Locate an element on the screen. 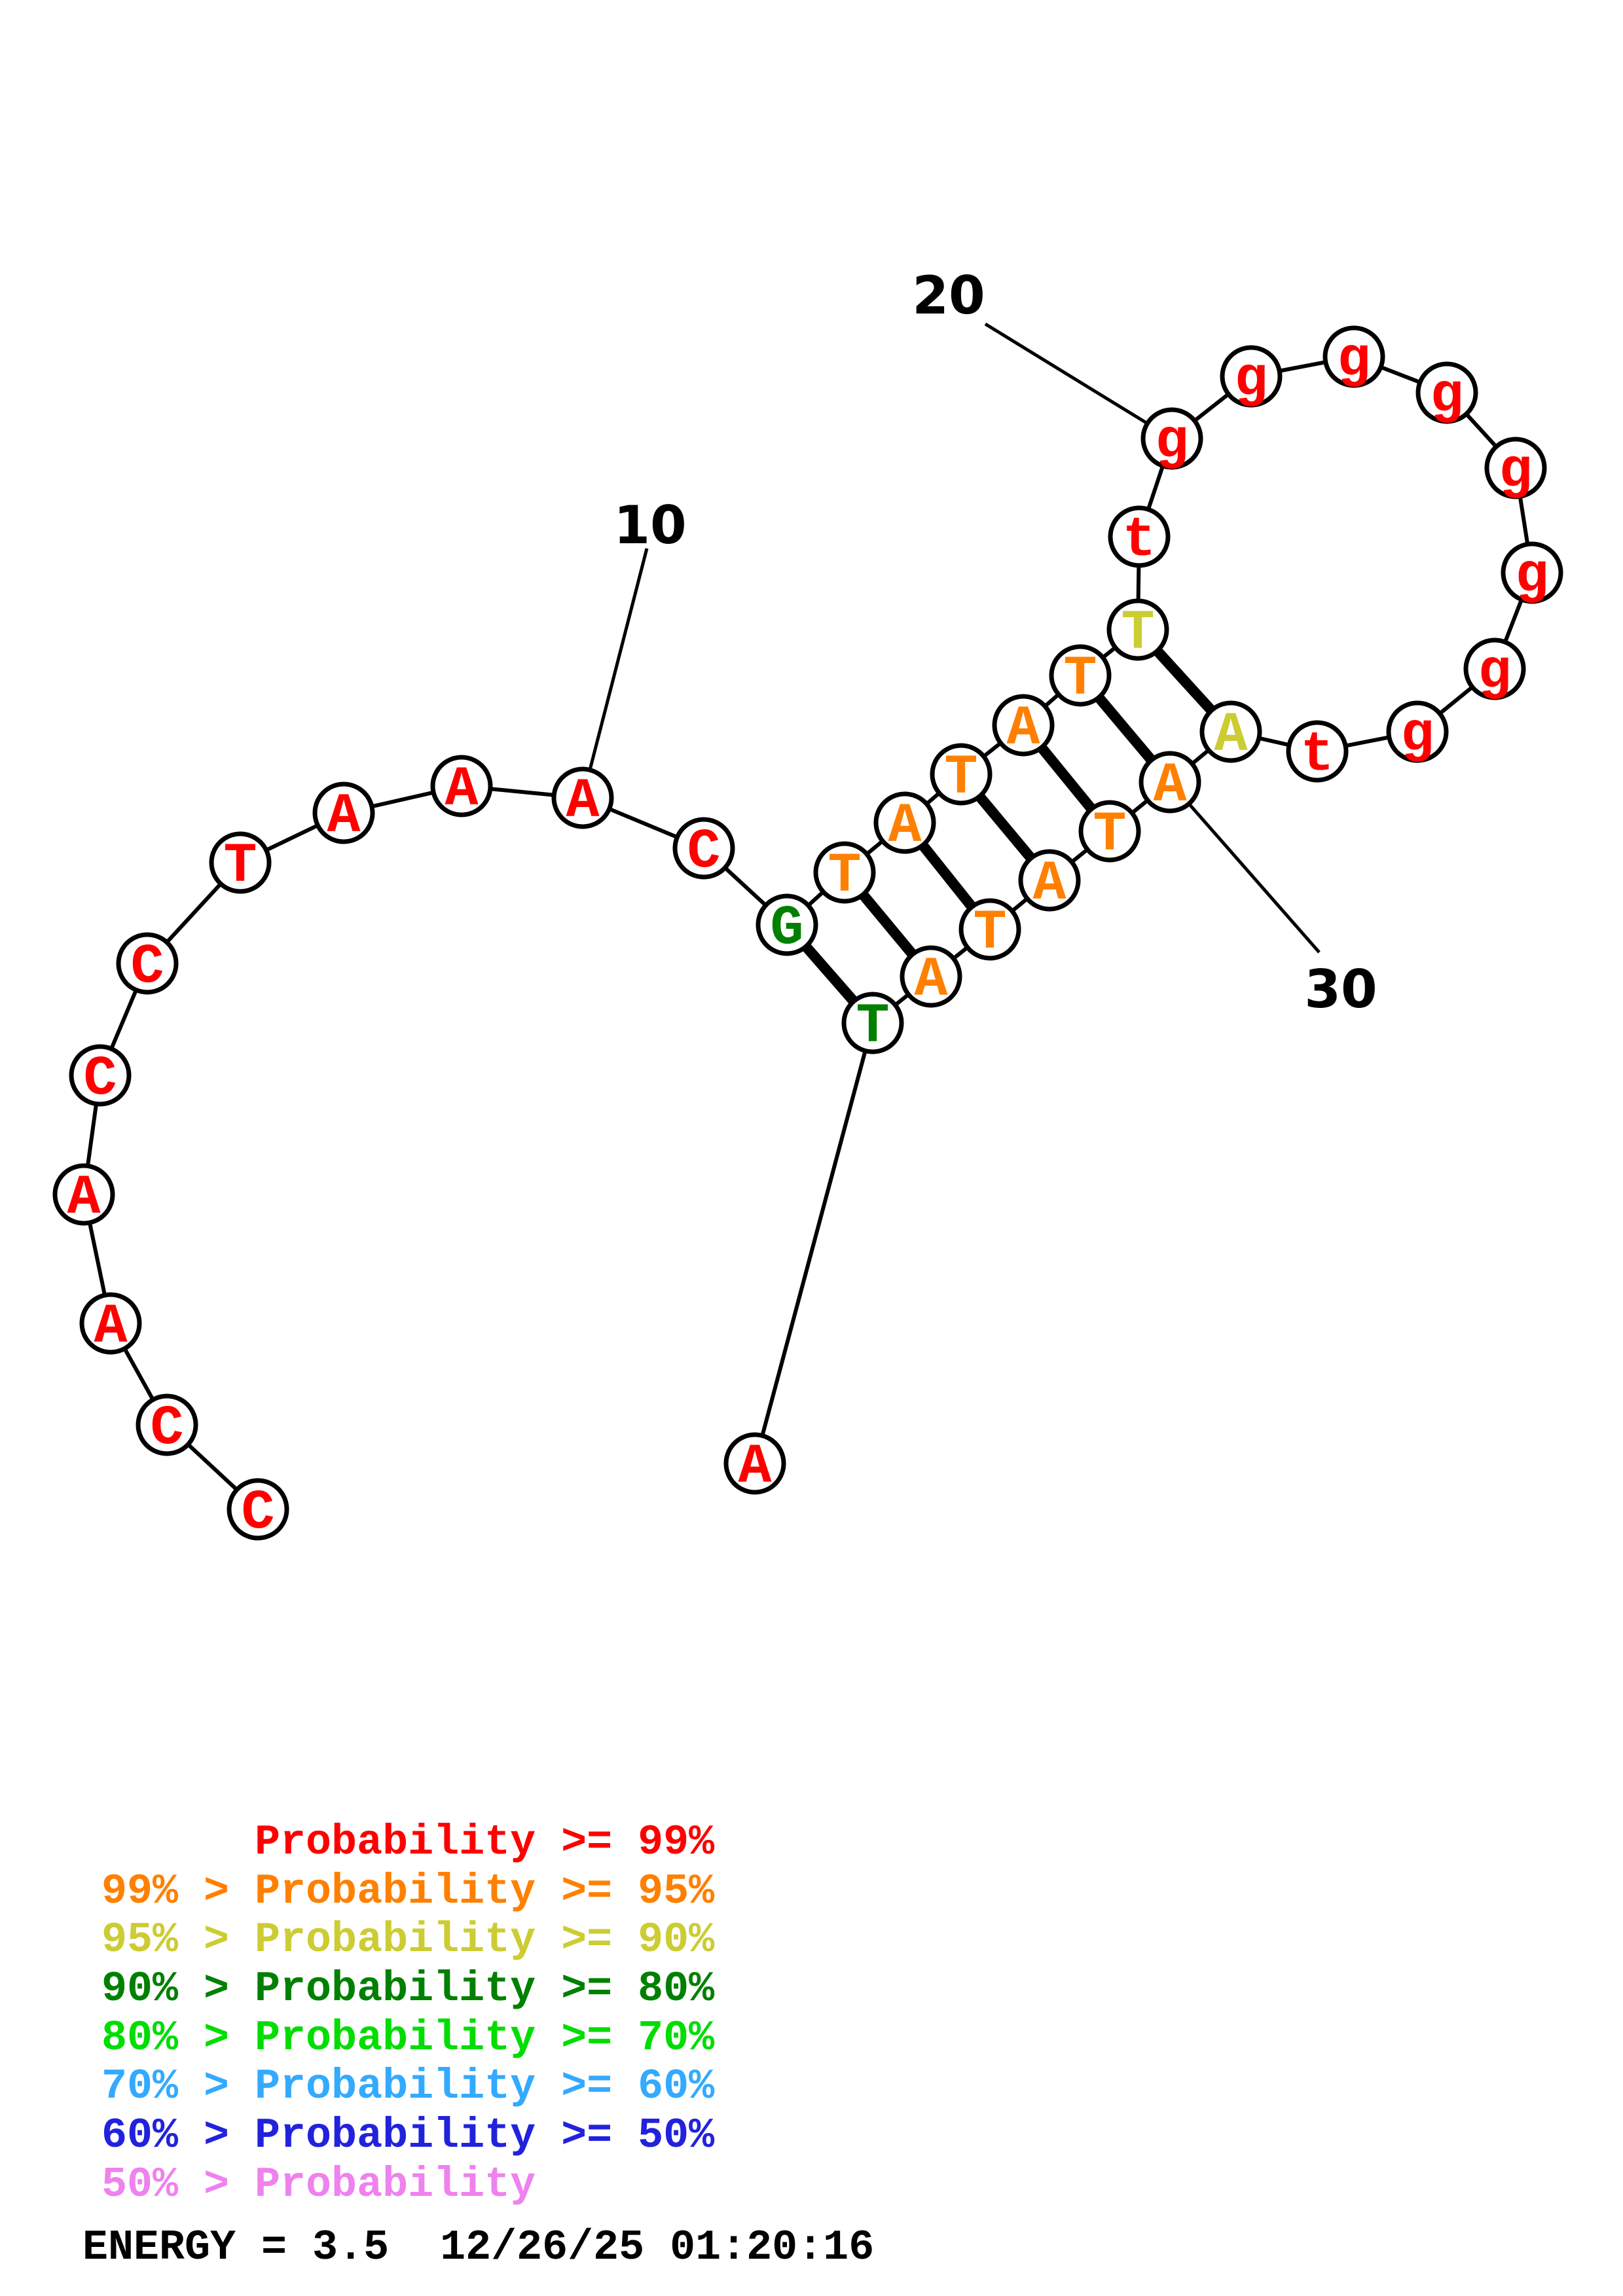  nucleotide-3-A: A is located at coordinates (110, 1325).